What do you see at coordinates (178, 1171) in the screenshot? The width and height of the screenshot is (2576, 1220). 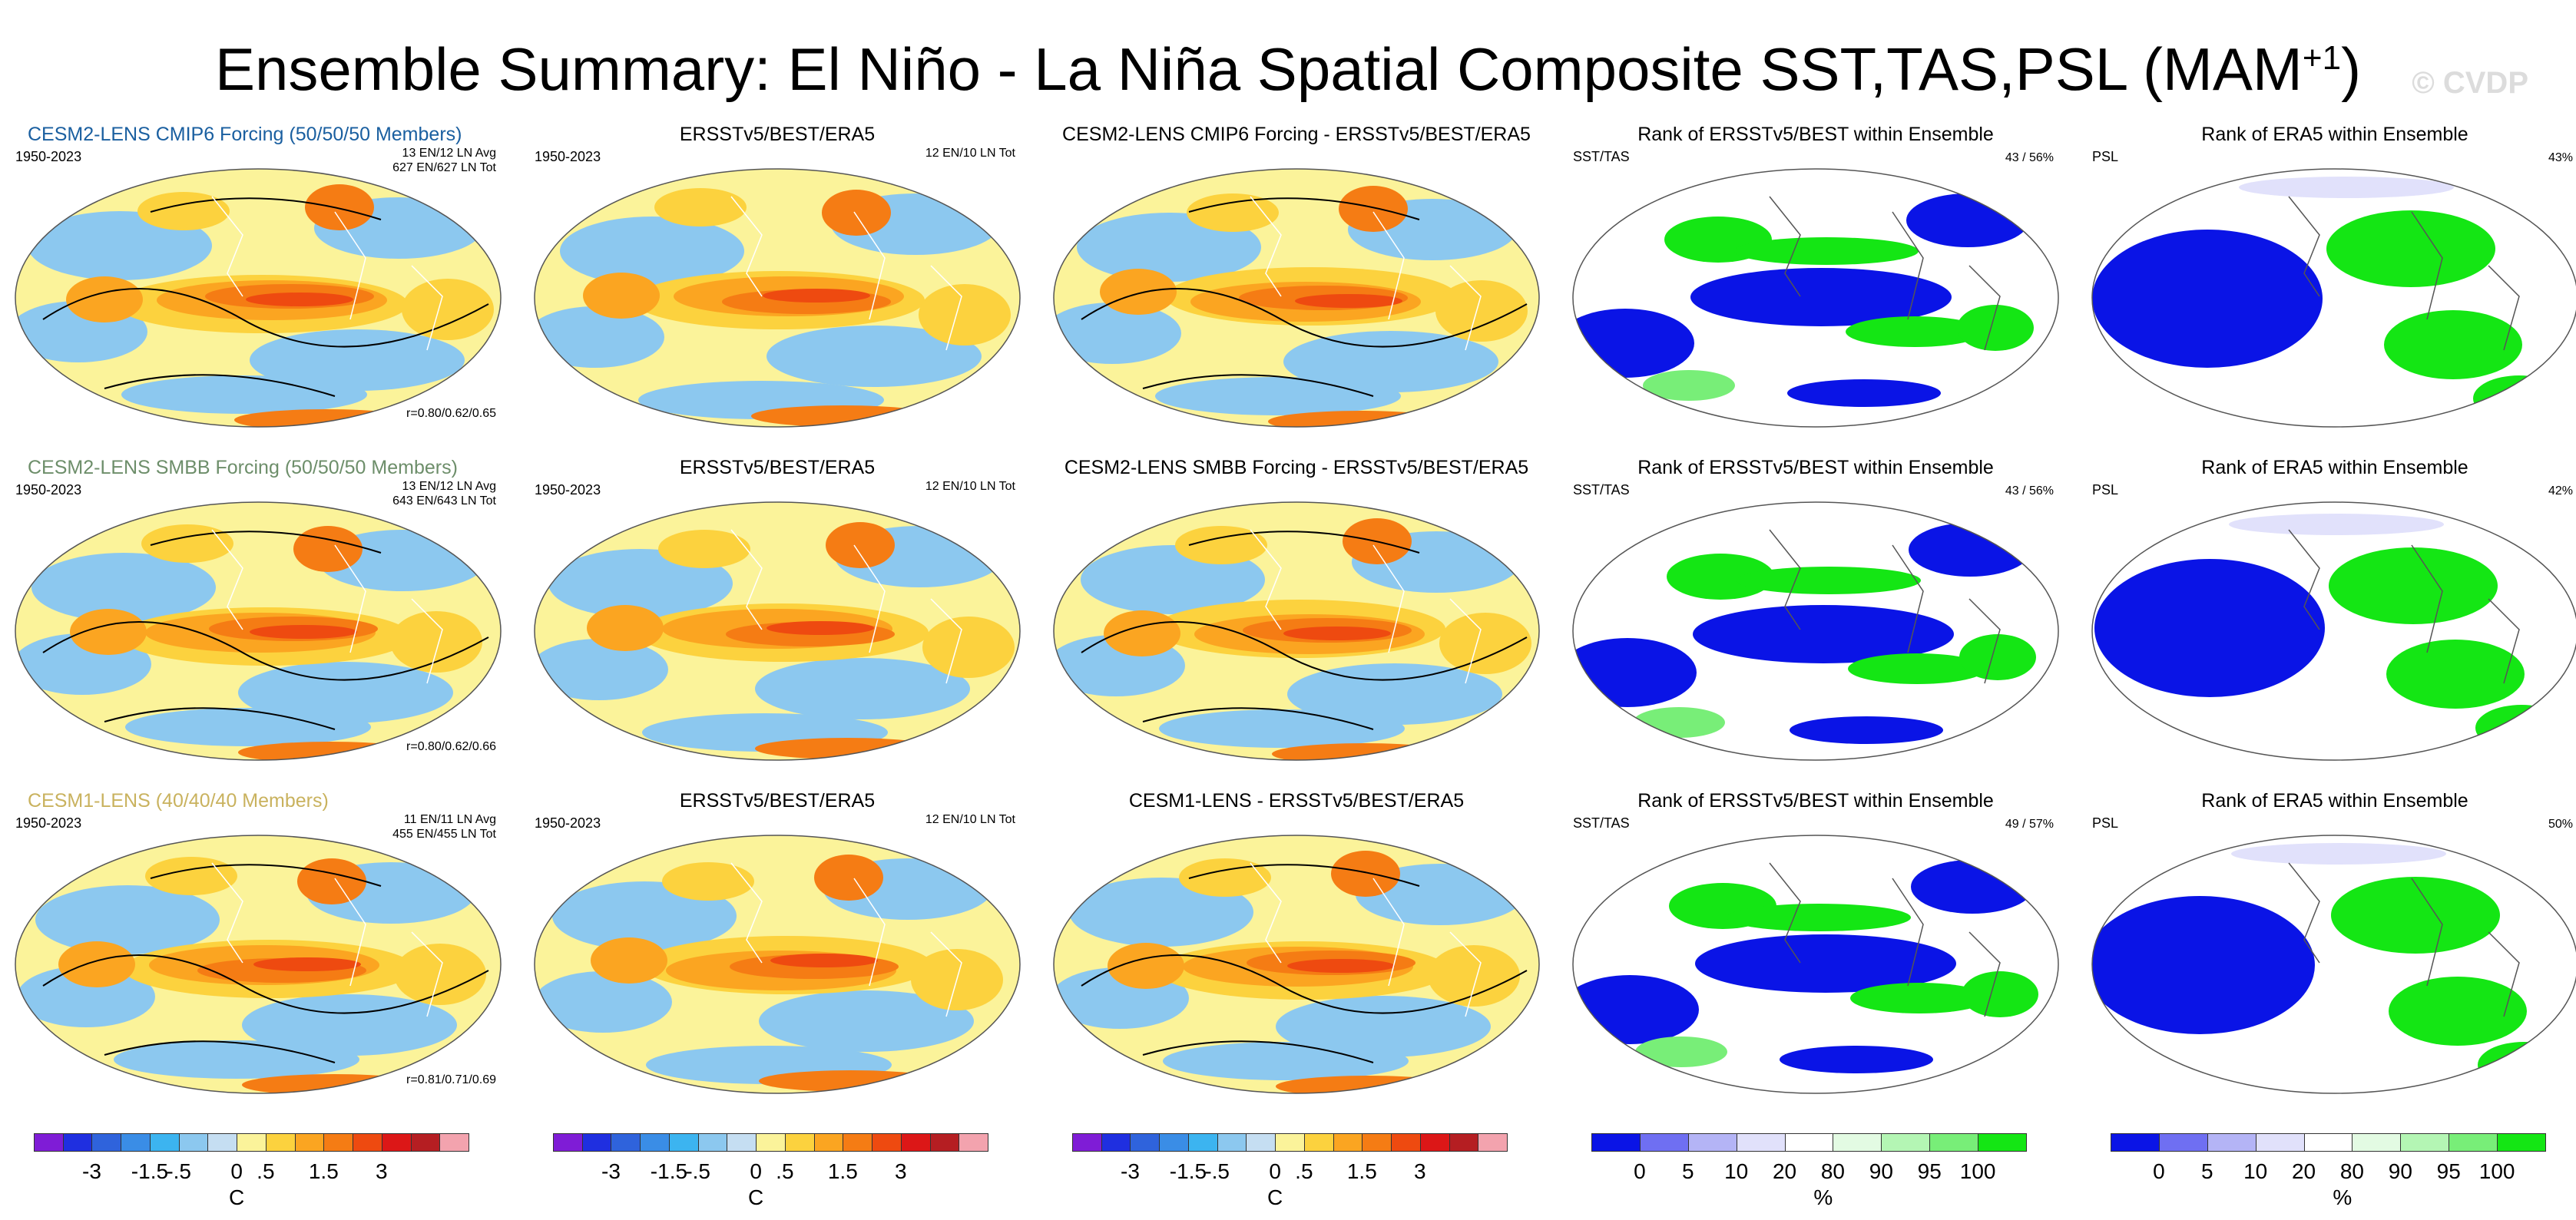 I see `colorbar-label: -.5` at bounding box center [178, 1171].